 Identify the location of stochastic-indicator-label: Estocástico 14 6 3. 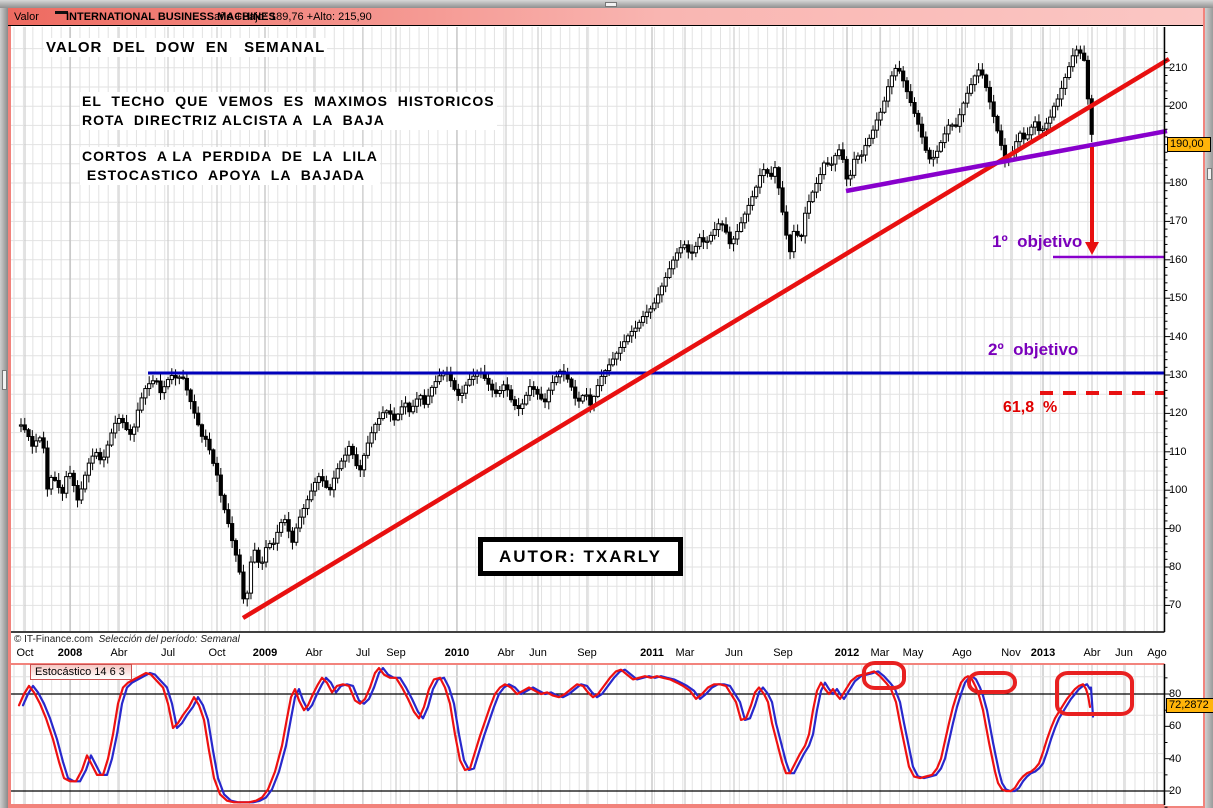
(81, 672).